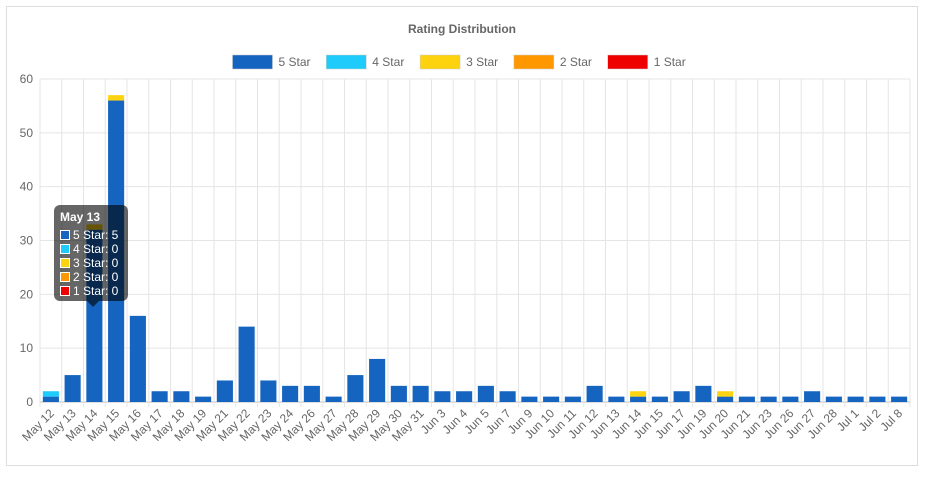 The height and width of the screenshot is (486, 927). What do you see at coordinates (27, 133) in the screenshot?
I see `y-tick-label: 50` at bounding box center [27, 133].